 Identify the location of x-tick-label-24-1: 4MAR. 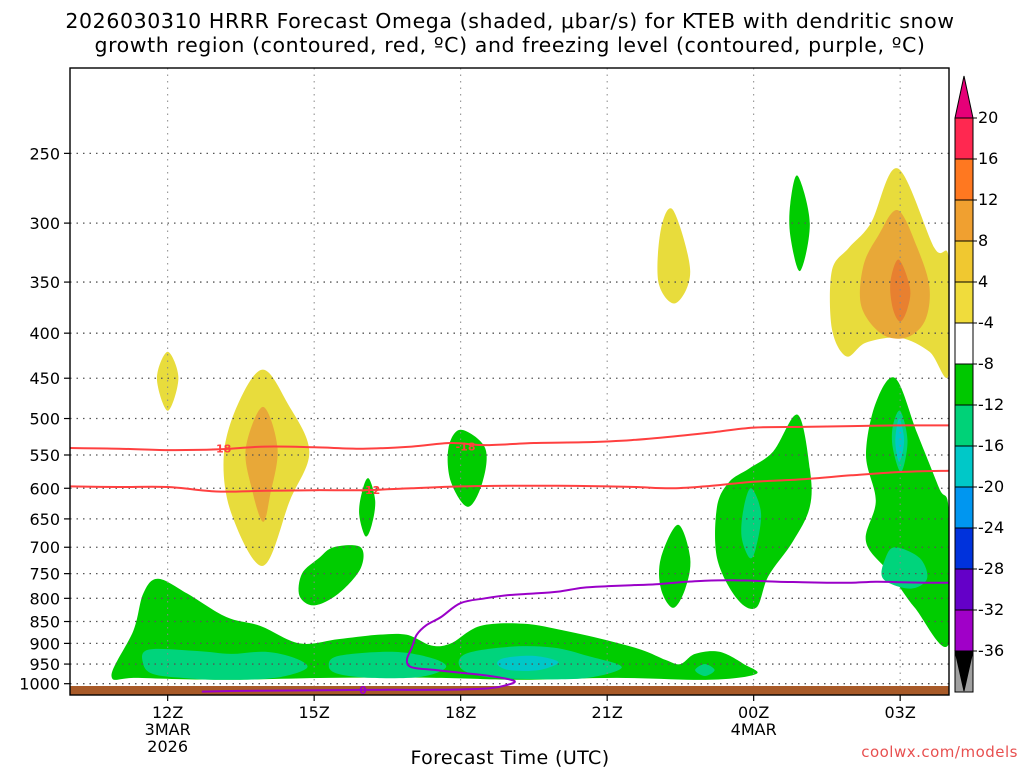
(754, 729).